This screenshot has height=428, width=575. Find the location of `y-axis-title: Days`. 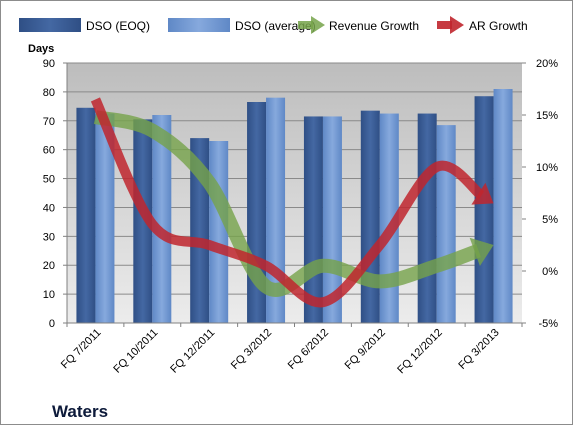

y-axis-title: Days is located at coordinates (41, 49).